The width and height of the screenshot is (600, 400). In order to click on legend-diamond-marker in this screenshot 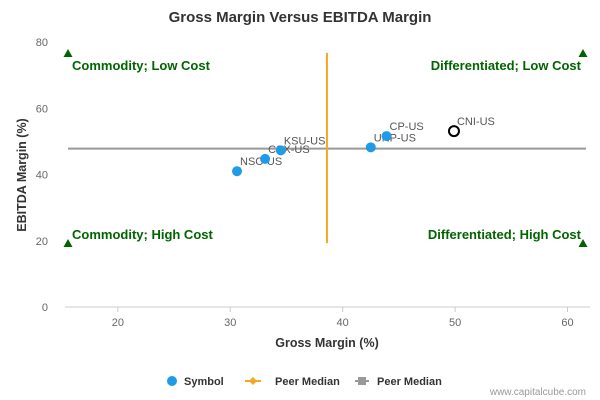, I will do `click(253, 381)`.